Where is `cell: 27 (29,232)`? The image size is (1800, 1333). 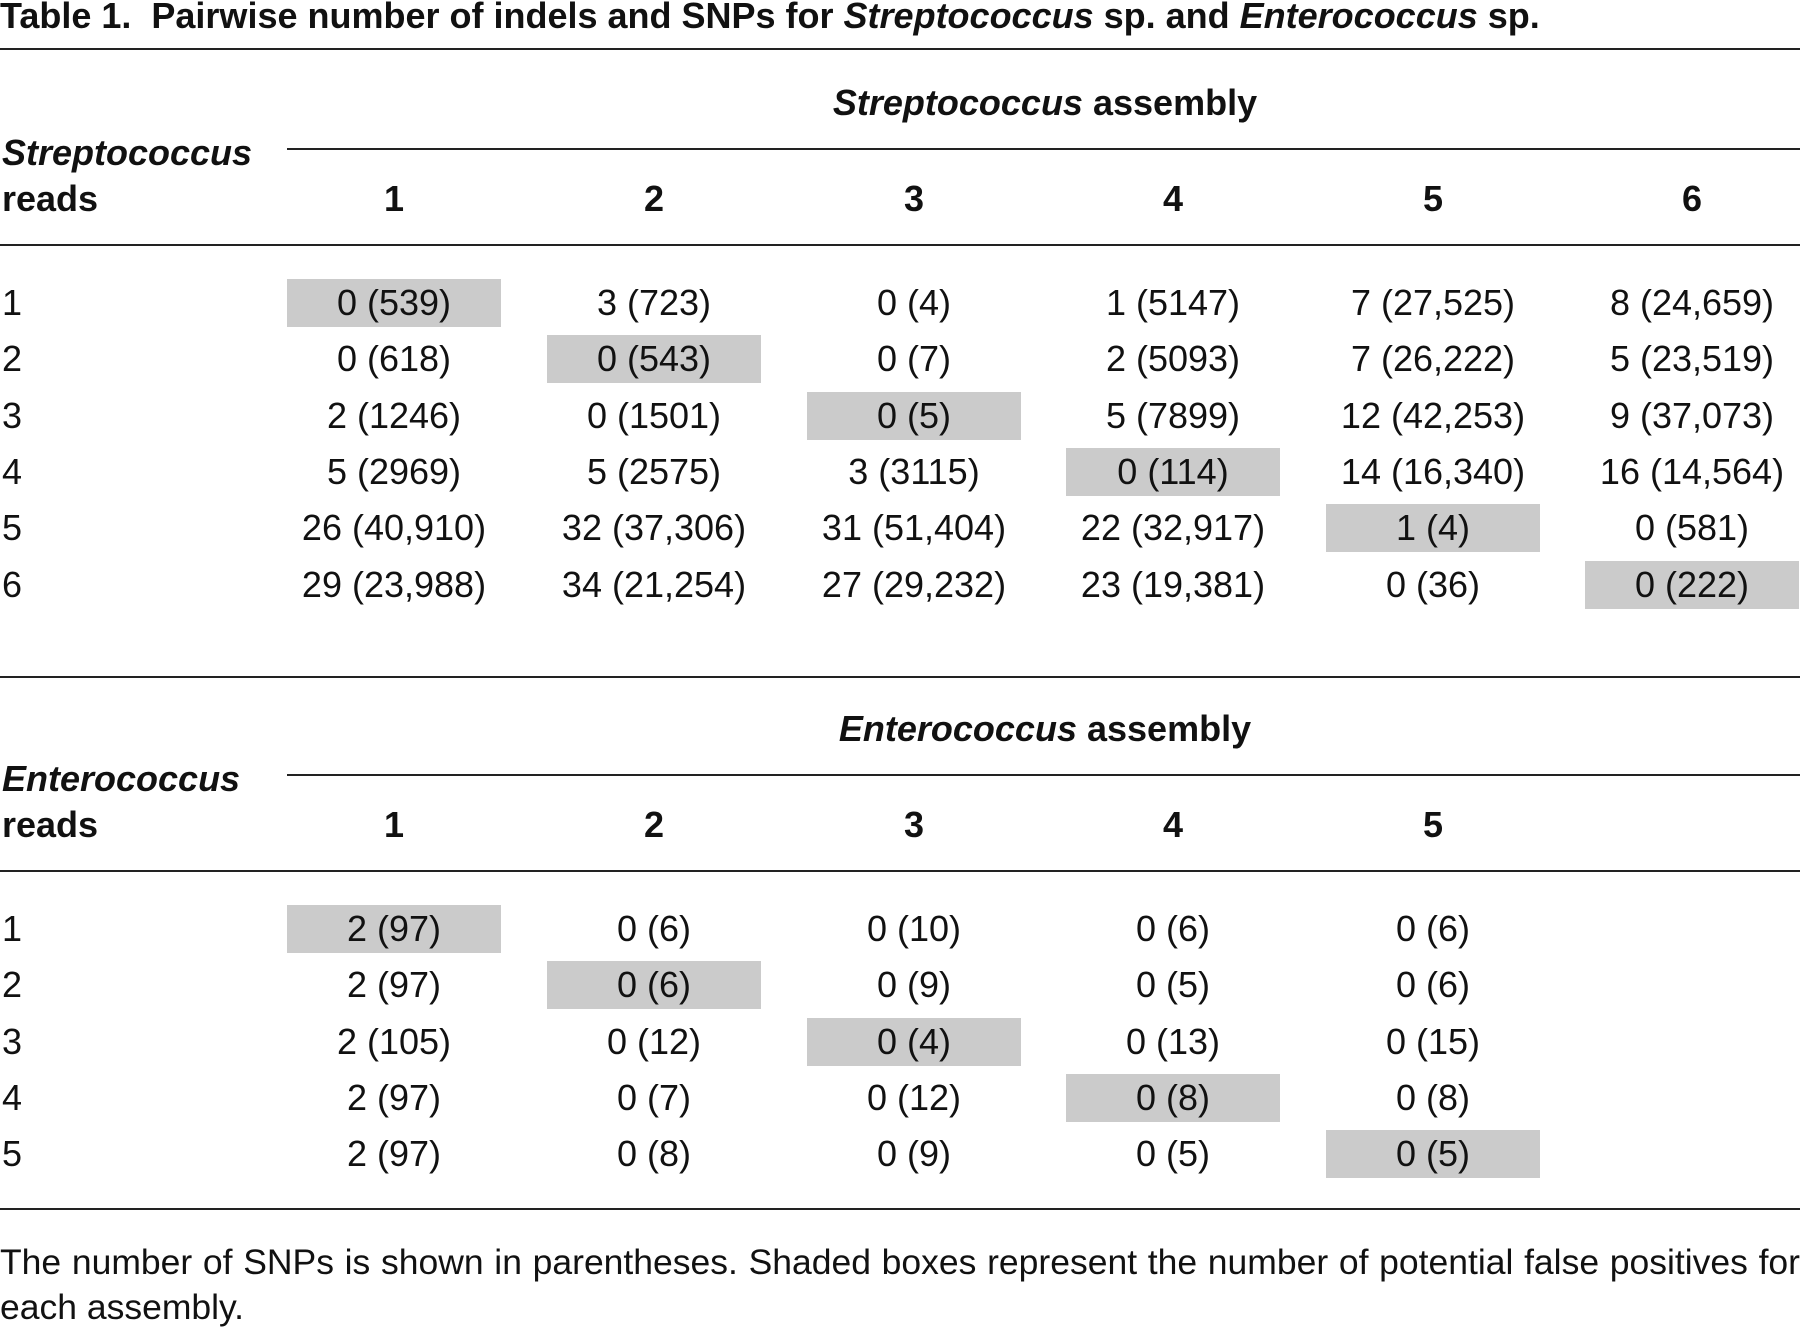
cell: 27 (29,232) is located at coordinates (914, 584).